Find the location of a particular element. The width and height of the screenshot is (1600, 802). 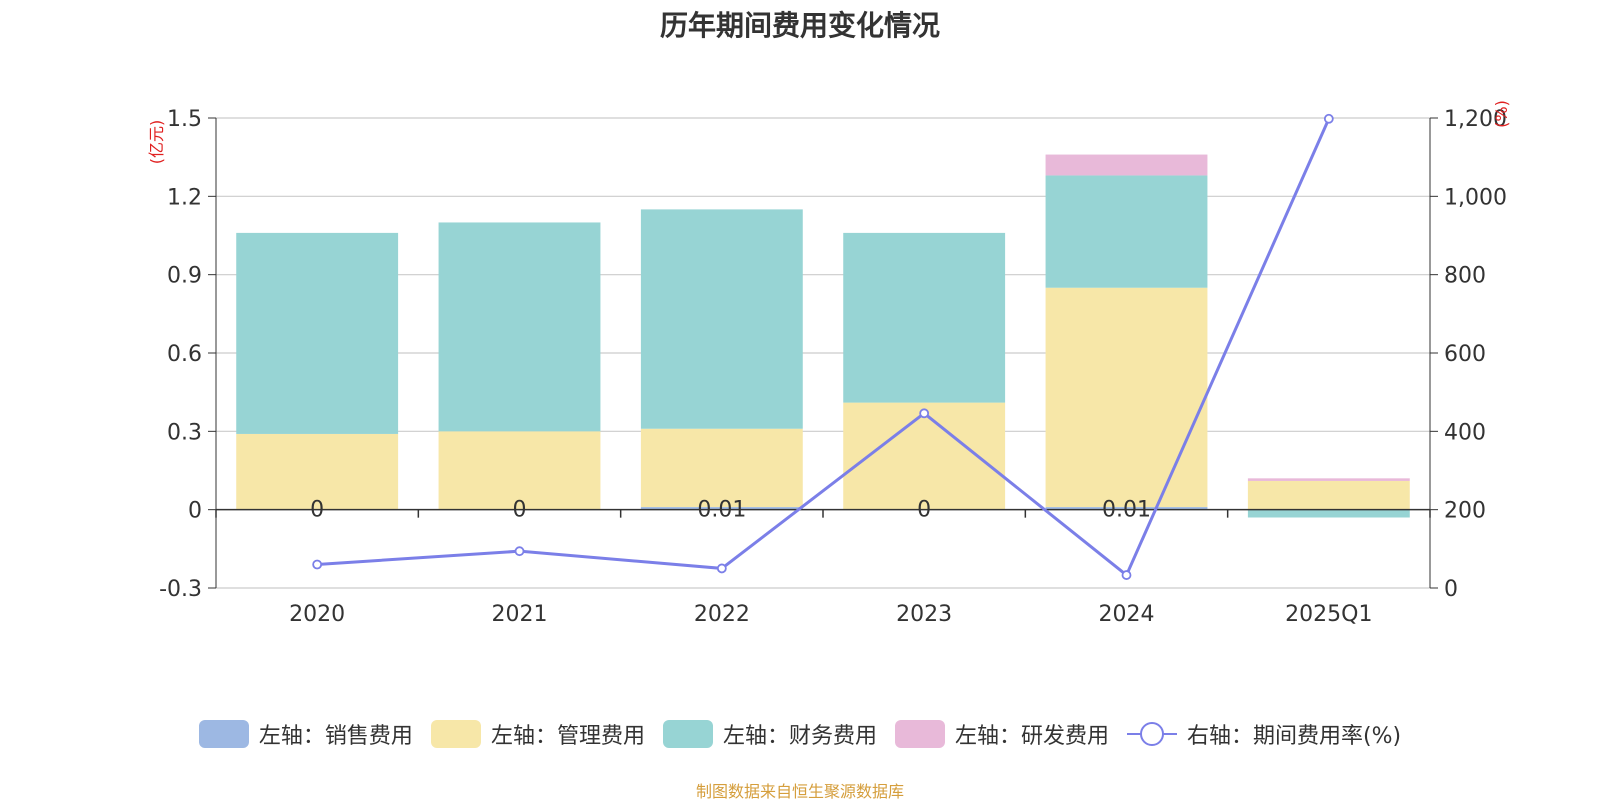

category-label: 2020 is located at coordinates (317, 614).